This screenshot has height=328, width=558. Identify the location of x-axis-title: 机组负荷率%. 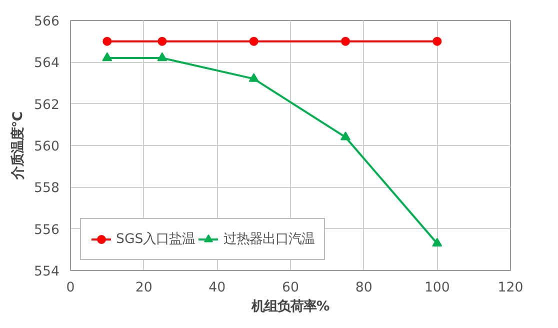
(290, 306).